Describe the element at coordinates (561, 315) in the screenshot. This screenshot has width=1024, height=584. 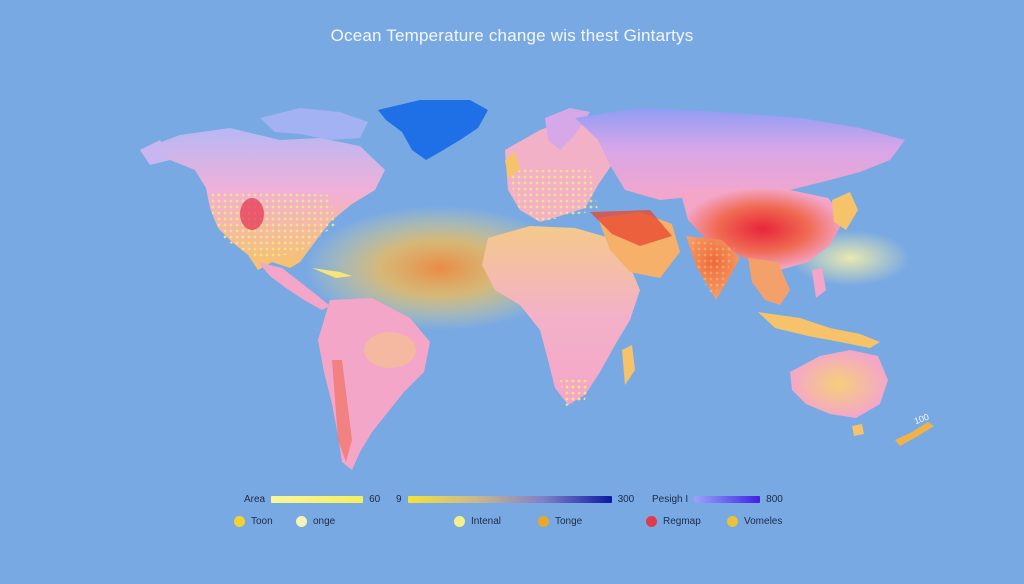
I see `africa` at that location.